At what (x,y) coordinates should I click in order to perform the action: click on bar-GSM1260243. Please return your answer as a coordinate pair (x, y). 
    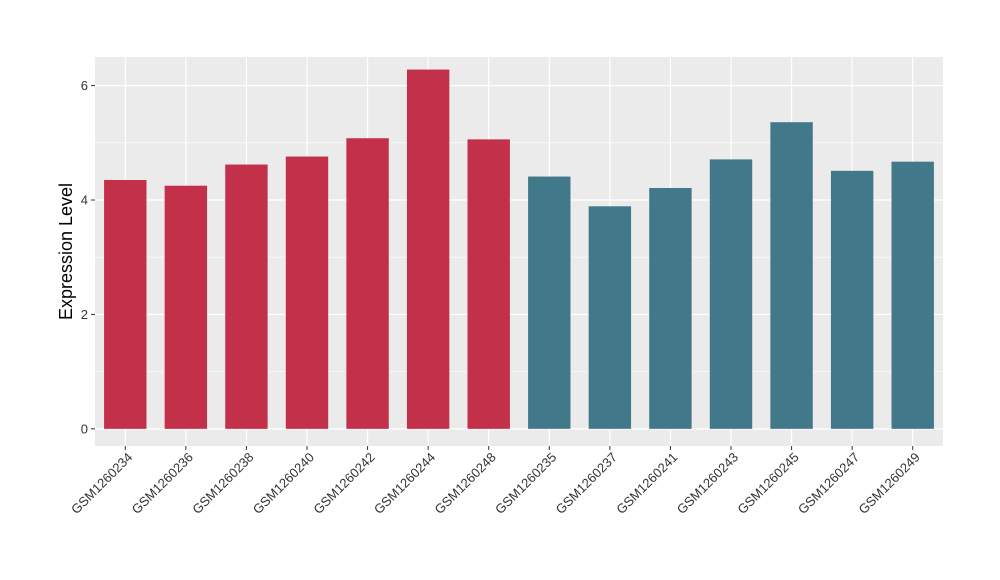
    Looking at the image, I should click on (731, 294).